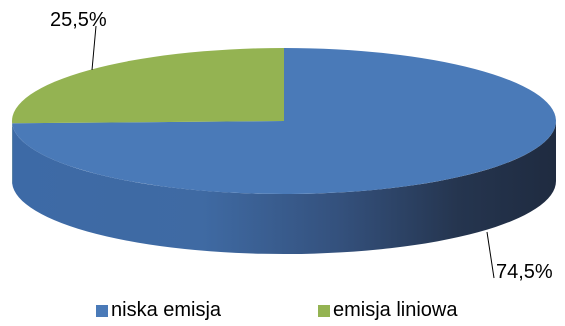  What do you see at coordinates (148, 86) in the screenshot?
I see `pie-slice-emisja-liniowa` at bounding box center [148, 86].